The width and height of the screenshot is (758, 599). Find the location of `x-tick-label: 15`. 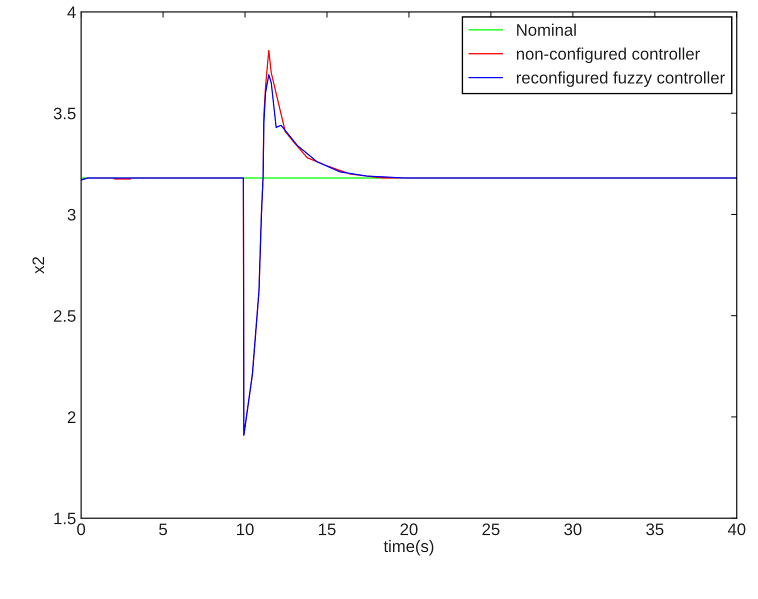

x-tick-label: 15 is located at coordinates (327, 530).